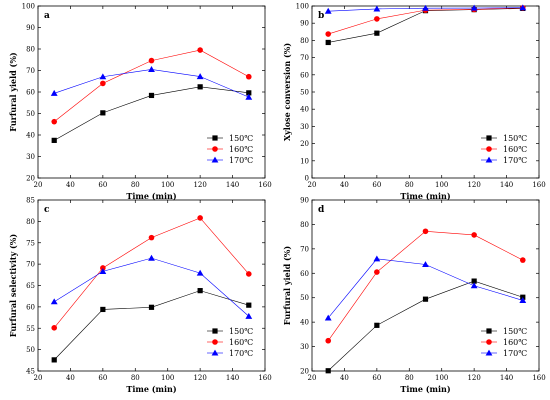  What do you see at coordinates (30, 286) in the screenshot?
I see `y-tick-label: 65` at bounding box center [30, 286].